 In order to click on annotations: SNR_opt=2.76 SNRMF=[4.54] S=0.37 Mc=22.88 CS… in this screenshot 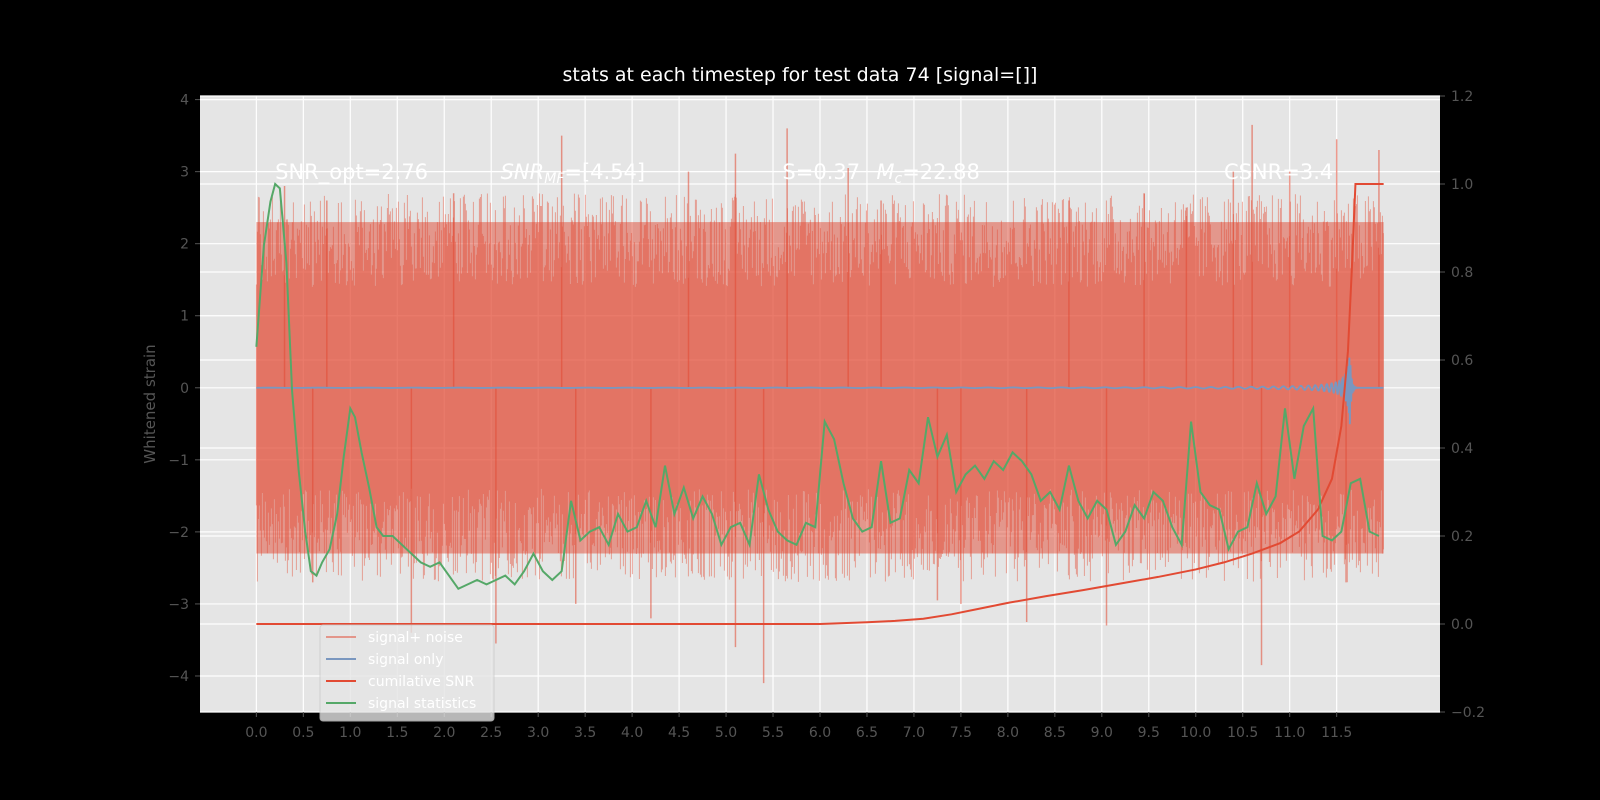, I will do `click(804, 173)`.